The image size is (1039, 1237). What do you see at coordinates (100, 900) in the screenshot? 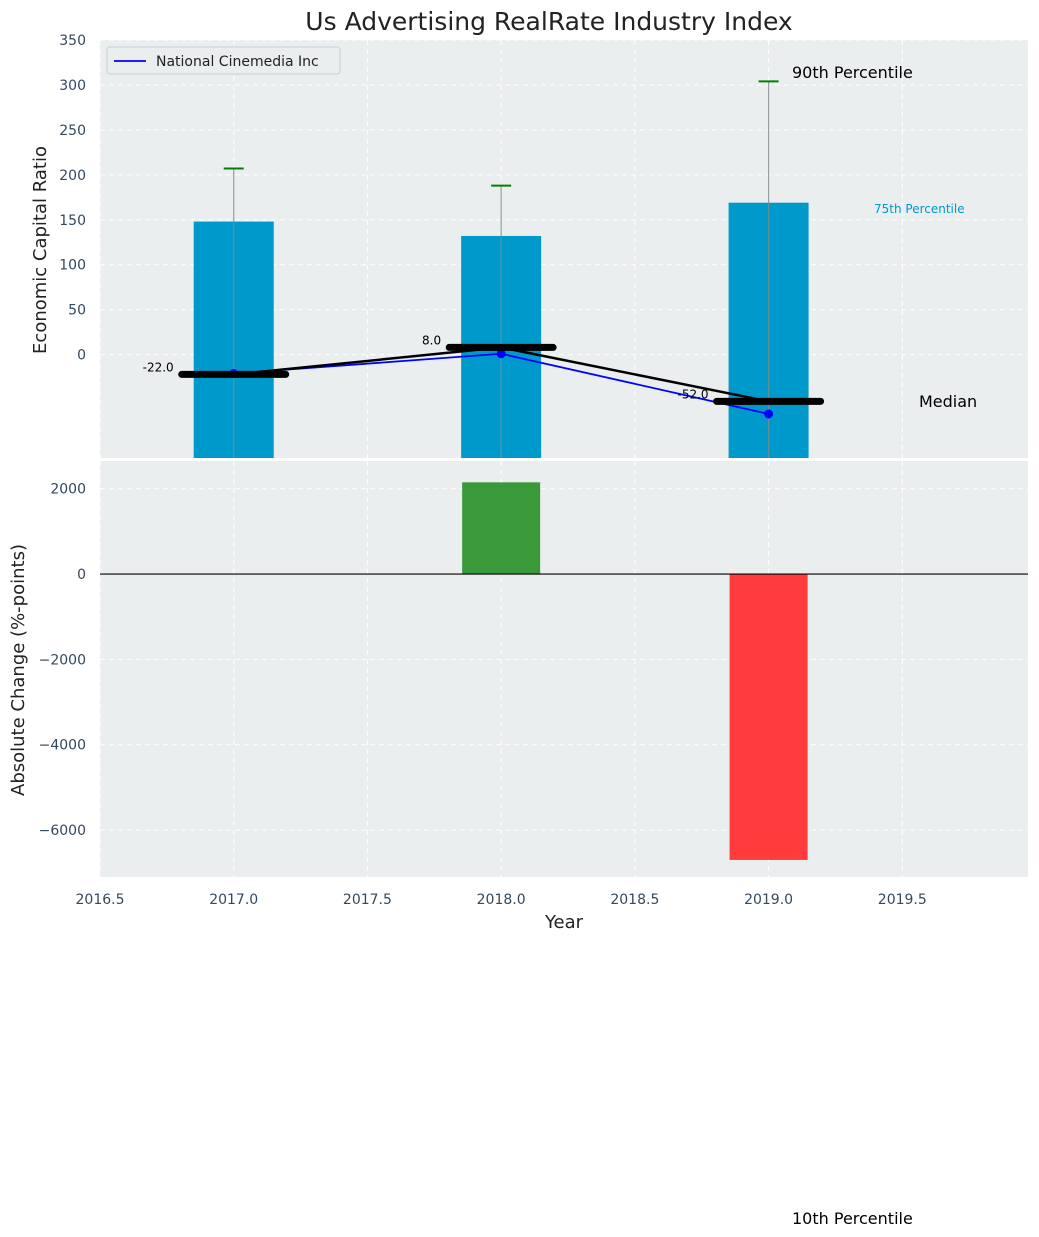
I see `x-tick-label: 2016.5` at bounding box center [100, 900].